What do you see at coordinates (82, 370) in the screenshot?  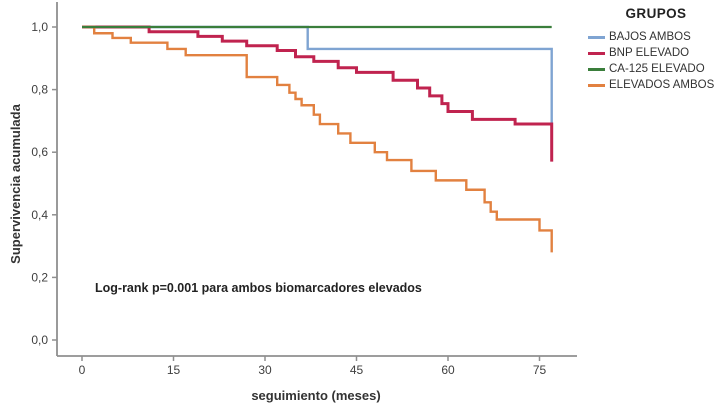 I see `x-tick-label: 0` at bounding box center [82, 370].